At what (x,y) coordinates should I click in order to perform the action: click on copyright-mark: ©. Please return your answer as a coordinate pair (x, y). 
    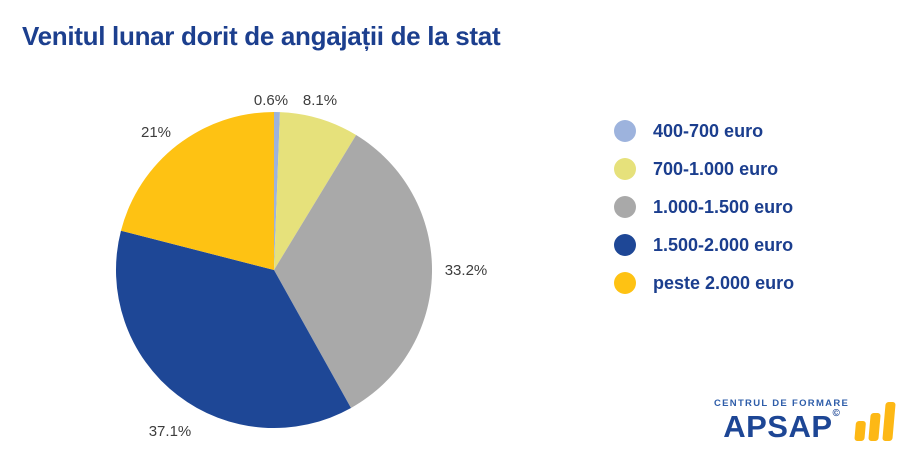
    Looking at the image, I should click on (836, 413).